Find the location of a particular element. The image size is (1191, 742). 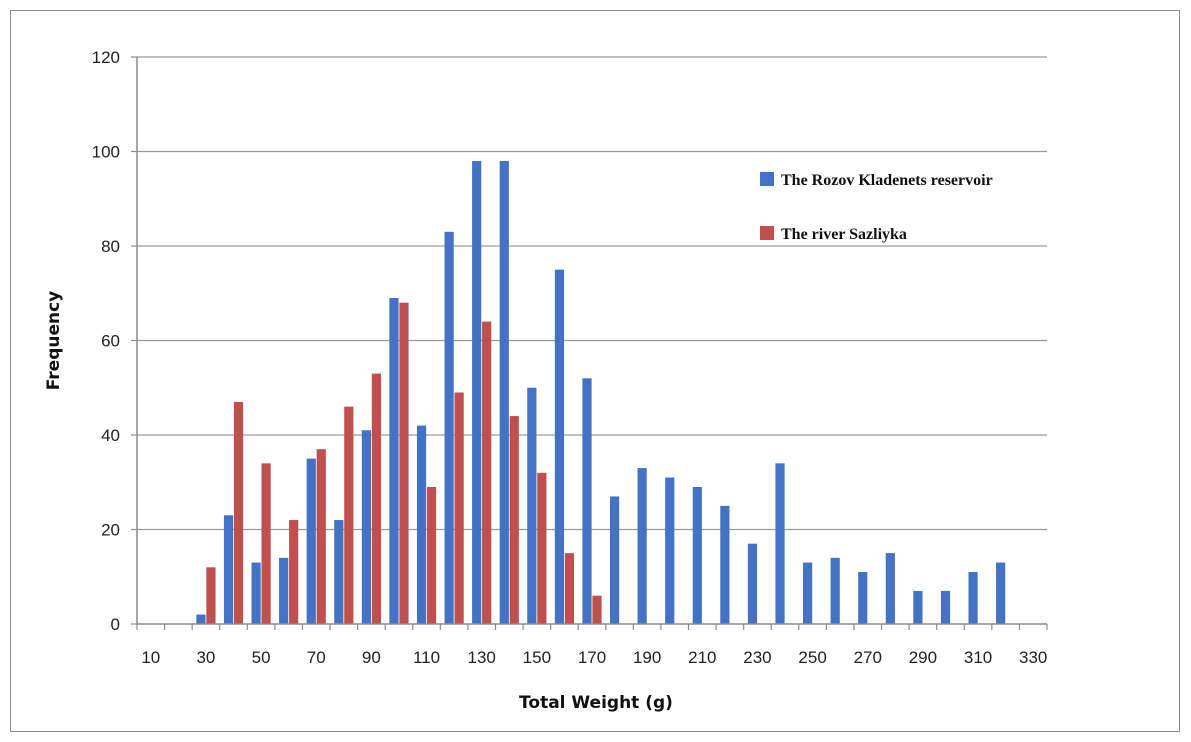

x-tick-label: 110 is located at coordinates (426, 657).